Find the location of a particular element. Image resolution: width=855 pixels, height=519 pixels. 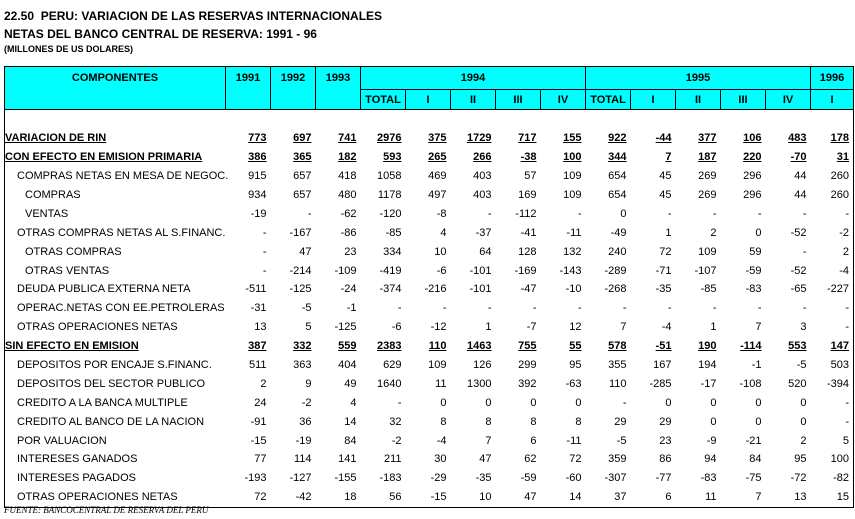

cell-value: 483 is located at coordinates (797, 138).